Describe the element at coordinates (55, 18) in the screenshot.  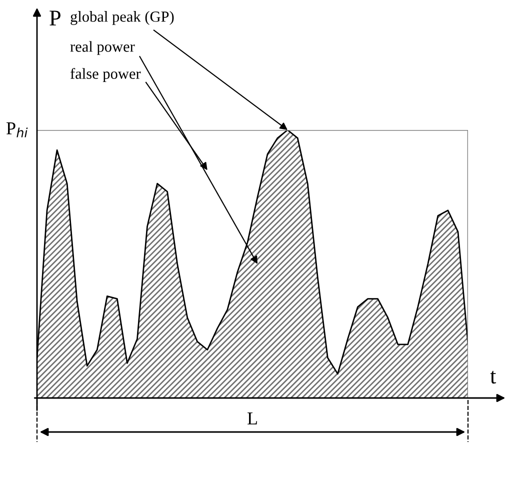
I see `y-axis-title: P` at that location.